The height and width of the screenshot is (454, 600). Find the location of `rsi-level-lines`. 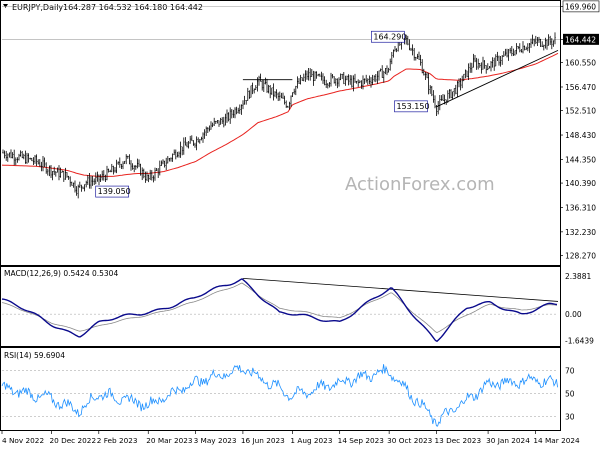

rsi-level-lines is located at coordinates (280, 393).